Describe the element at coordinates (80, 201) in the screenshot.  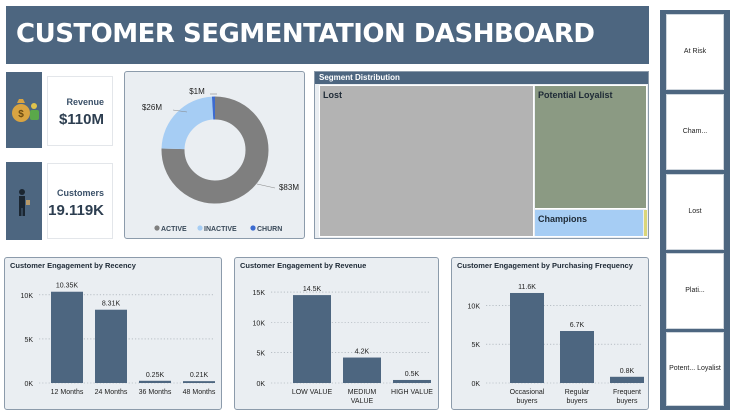
I see `customers-card: Customers 19.119K` at that location.